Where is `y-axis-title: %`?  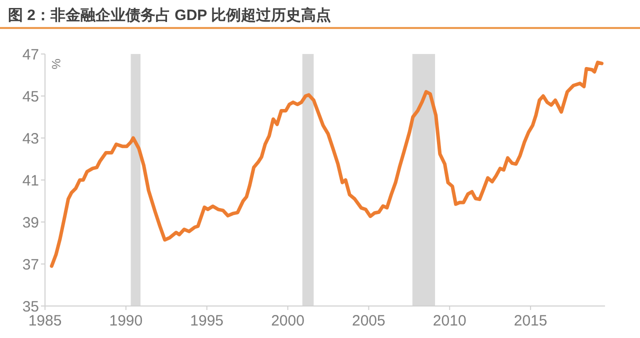 y-axis-title: % is located at coordinates (55, 64).